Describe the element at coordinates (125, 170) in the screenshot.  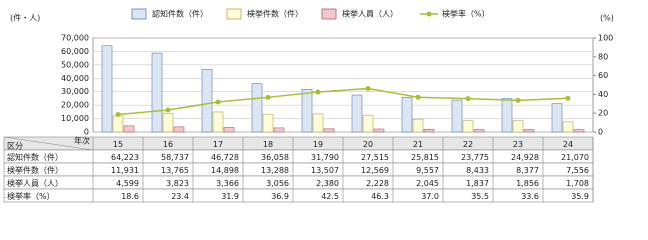
I see `table-cell: 11,931` at that location.